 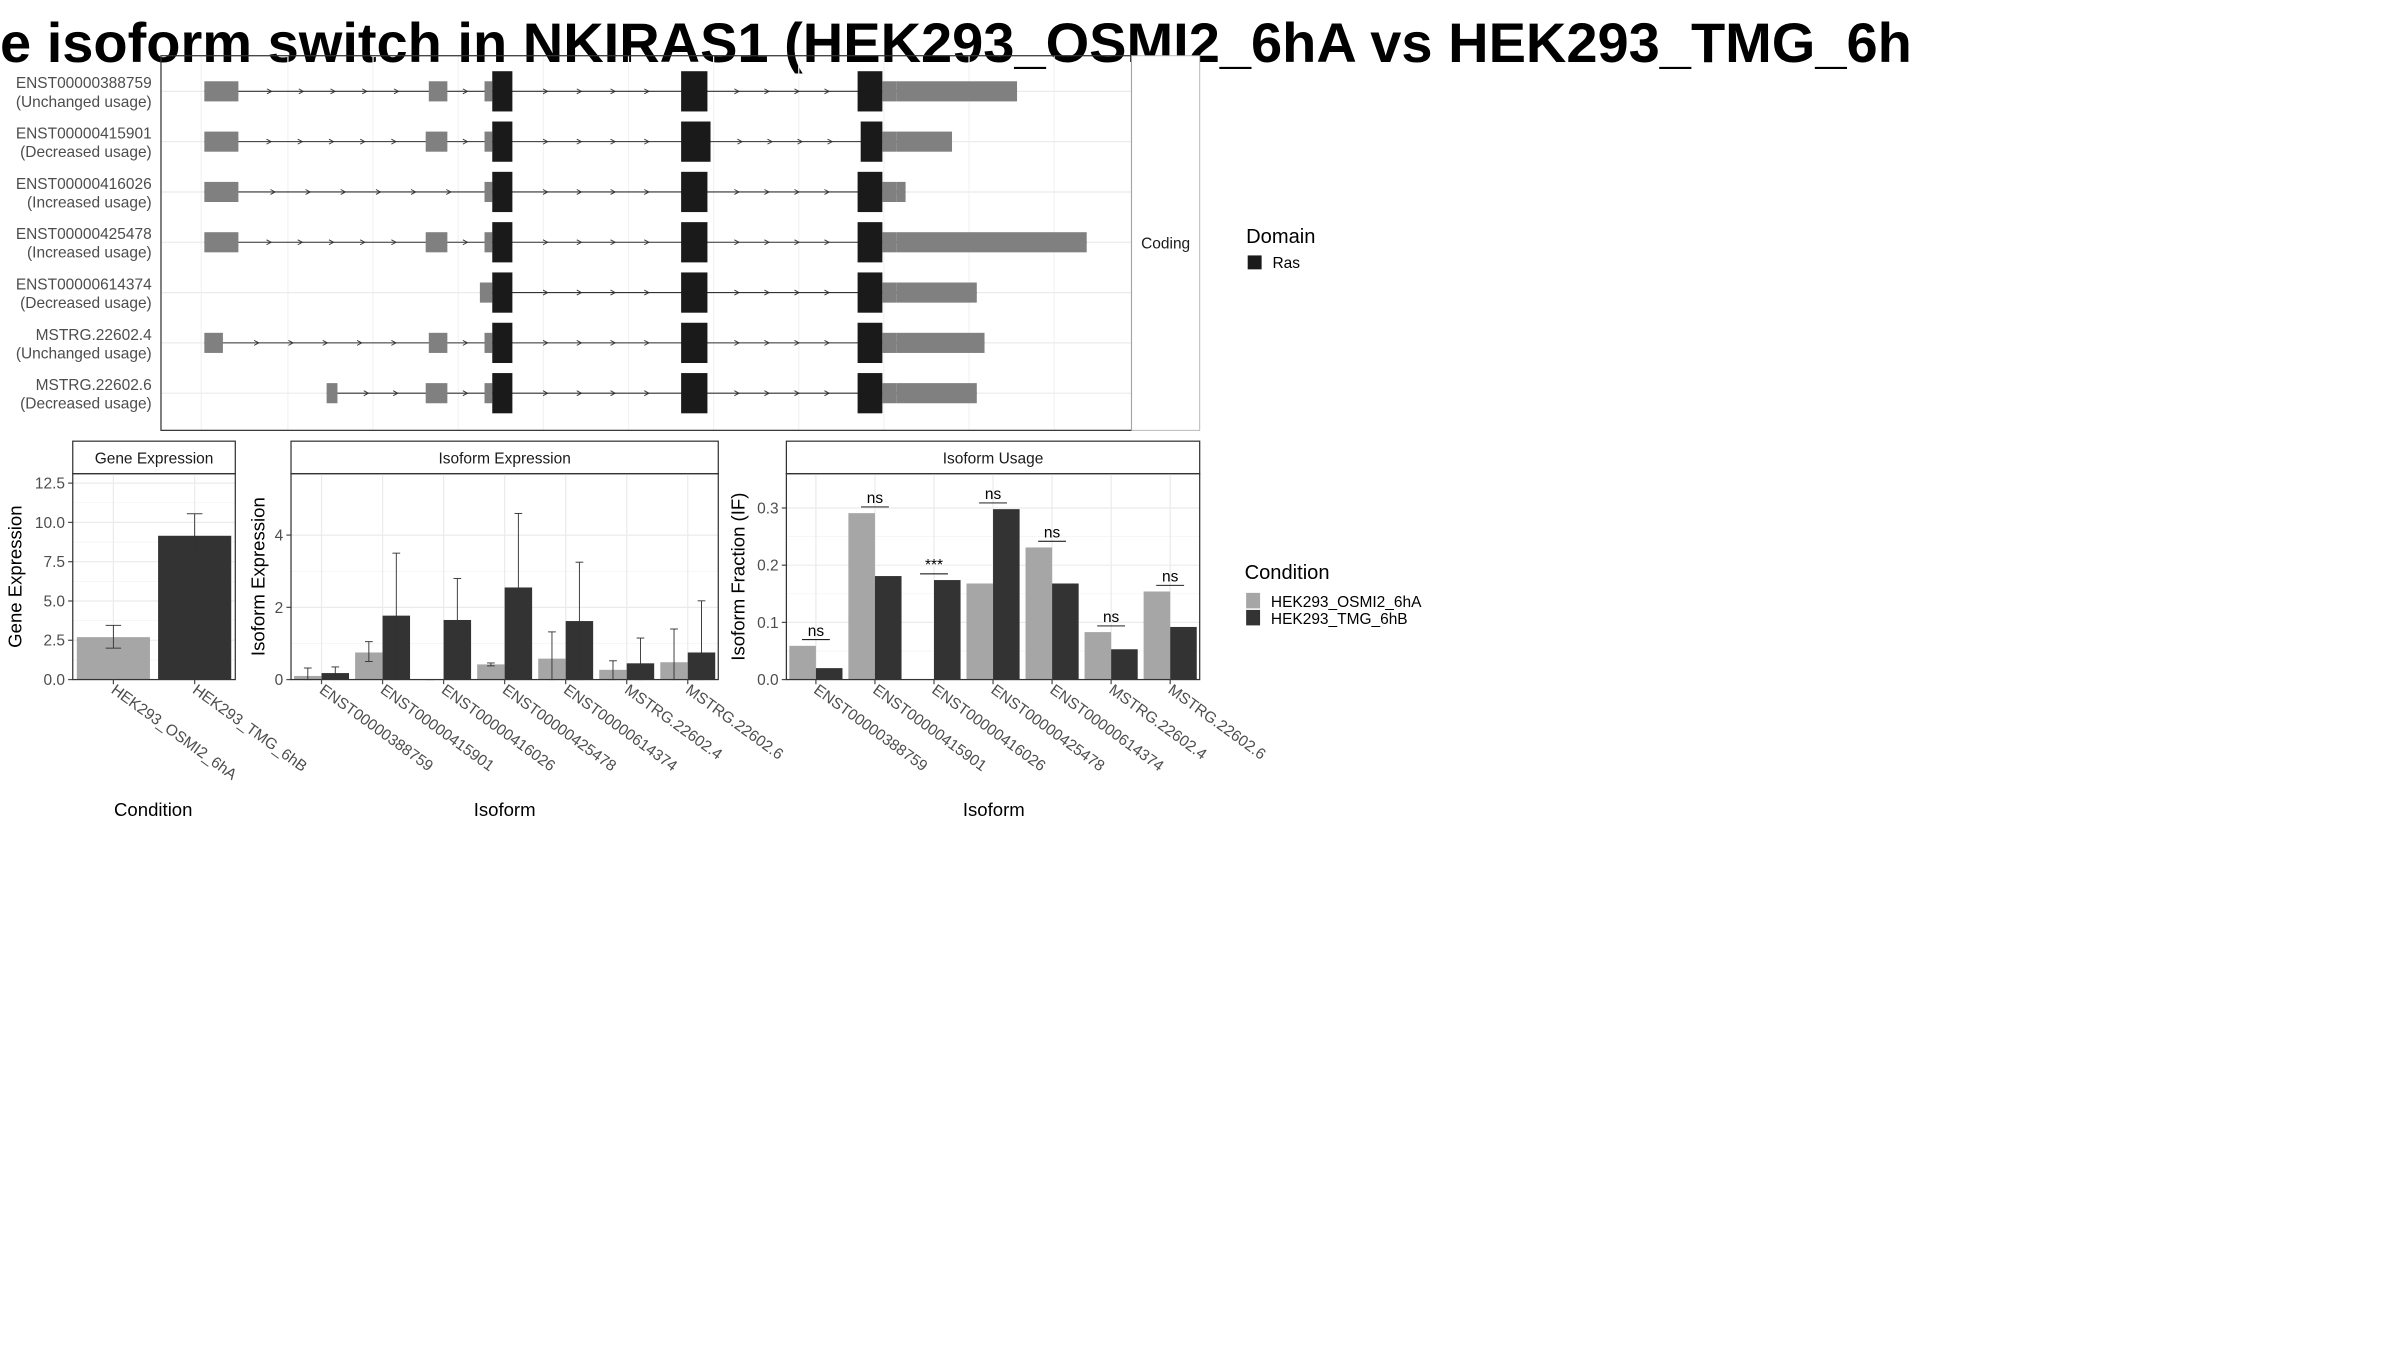 What do you see at coordinates (1280, 237) in the screenshot?
I see `domain-legend-title: Domain` at bounding box center [1280, 237].